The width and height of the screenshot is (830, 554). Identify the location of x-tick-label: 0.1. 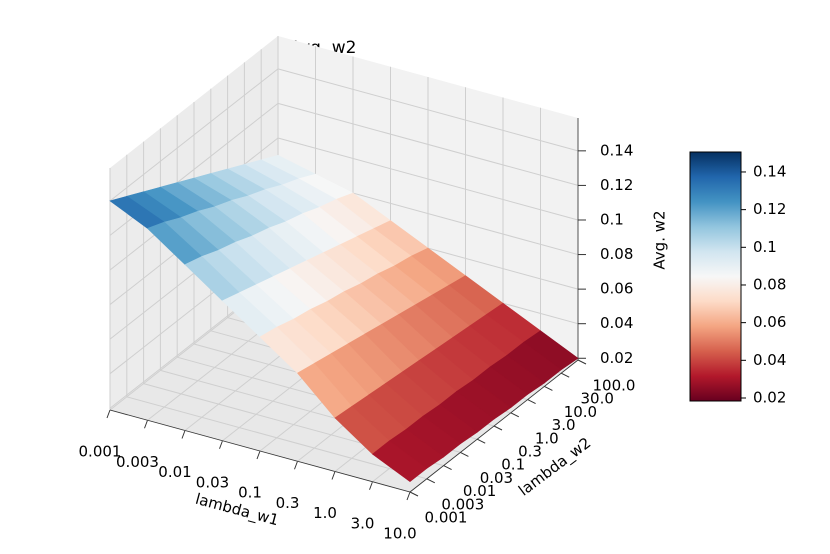
(250, 493).